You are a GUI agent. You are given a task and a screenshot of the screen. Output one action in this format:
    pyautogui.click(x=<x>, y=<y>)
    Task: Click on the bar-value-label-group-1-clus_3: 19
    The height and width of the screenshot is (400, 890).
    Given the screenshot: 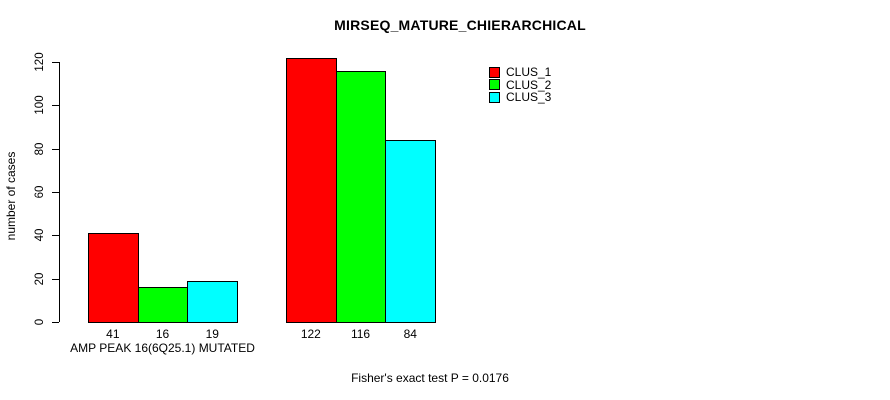 What is the action you would take?
    pyautogui.click(x=212, y=334)
    